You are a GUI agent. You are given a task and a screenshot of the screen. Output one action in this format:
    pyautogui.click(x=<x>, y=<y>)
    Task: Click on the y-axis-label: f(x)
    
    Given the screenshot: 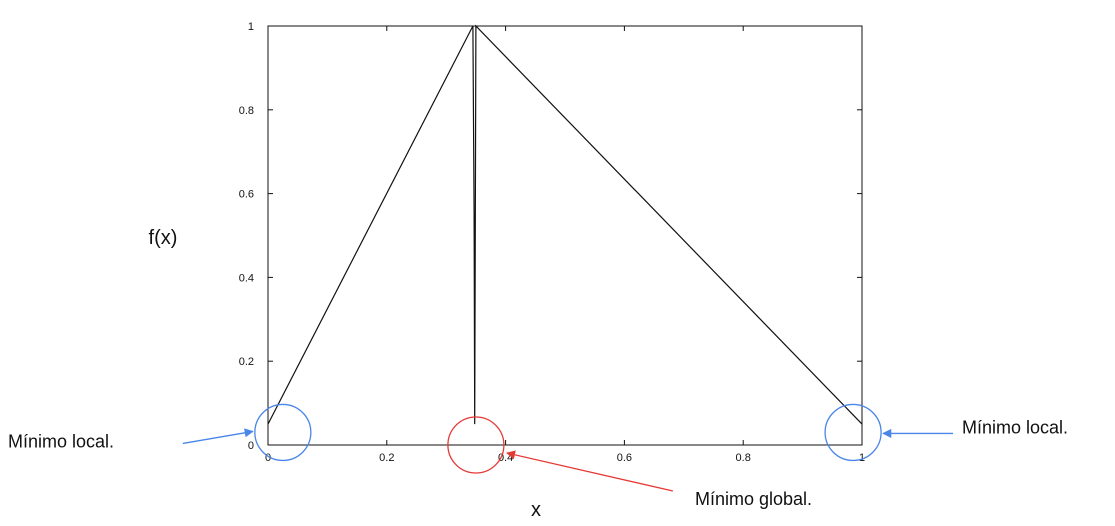 What is the action you would take?
    pyautogui.click(x=163, y=238)
    